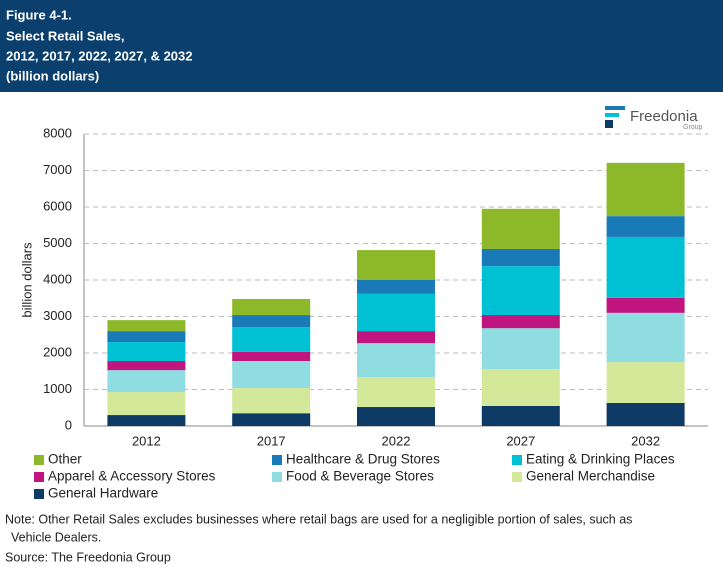 This screenshot has height=569, width=723. I want to click on y-tick-label: 4000, so click(57, 278).